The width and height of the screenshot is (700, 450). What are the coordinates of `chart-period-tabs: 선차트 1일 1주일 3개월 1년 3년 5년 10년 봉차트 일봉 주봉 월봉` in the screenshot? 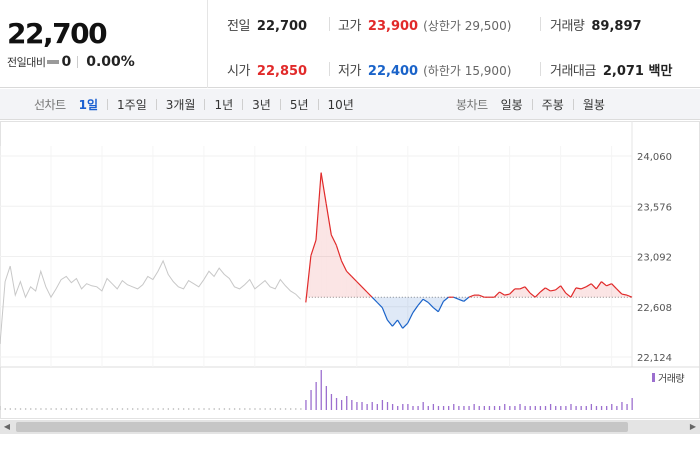 It's located at (350, 104).